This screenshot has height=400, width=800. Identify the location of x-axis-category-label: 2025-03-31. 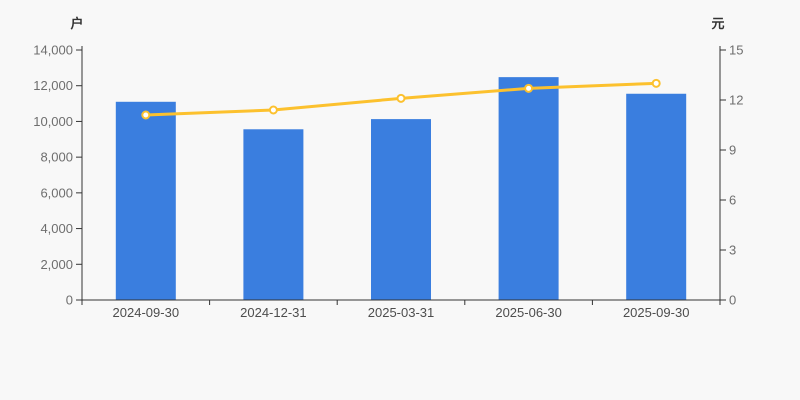
(401, 312).